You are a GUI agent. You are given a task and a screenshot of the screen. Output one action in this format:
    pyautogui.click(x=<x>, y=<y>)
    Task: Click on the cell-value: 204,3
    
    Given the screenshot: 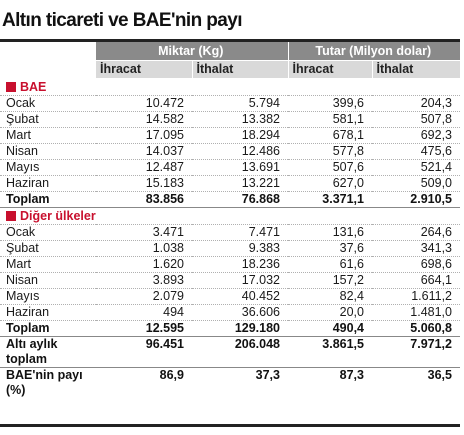 What is the action you would take?
    pyautogui.click(x=416, y=103)
    